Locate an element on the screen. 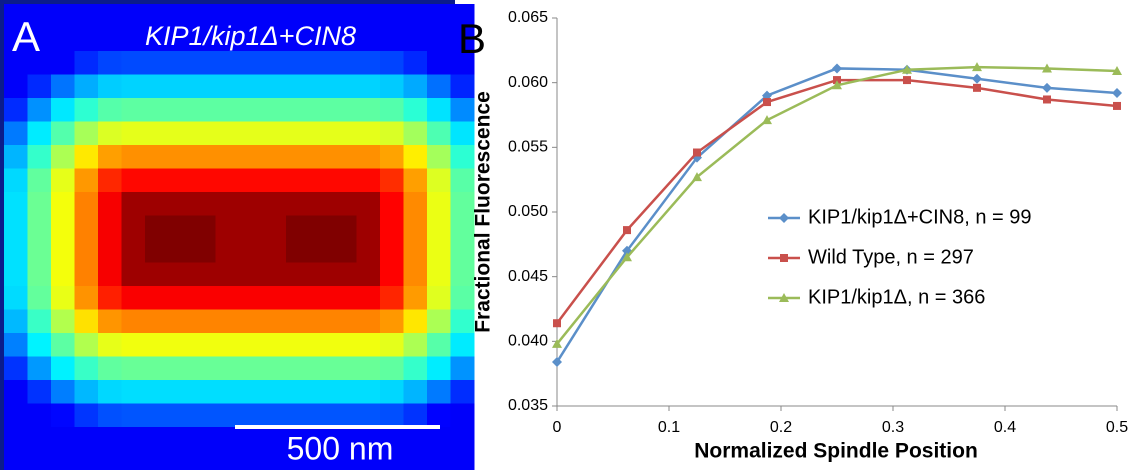 Image resolution: width=1134 pixels, height=475 pixels. legend-label: Wild Type, n = 297 is located at coordinates (891, 257).